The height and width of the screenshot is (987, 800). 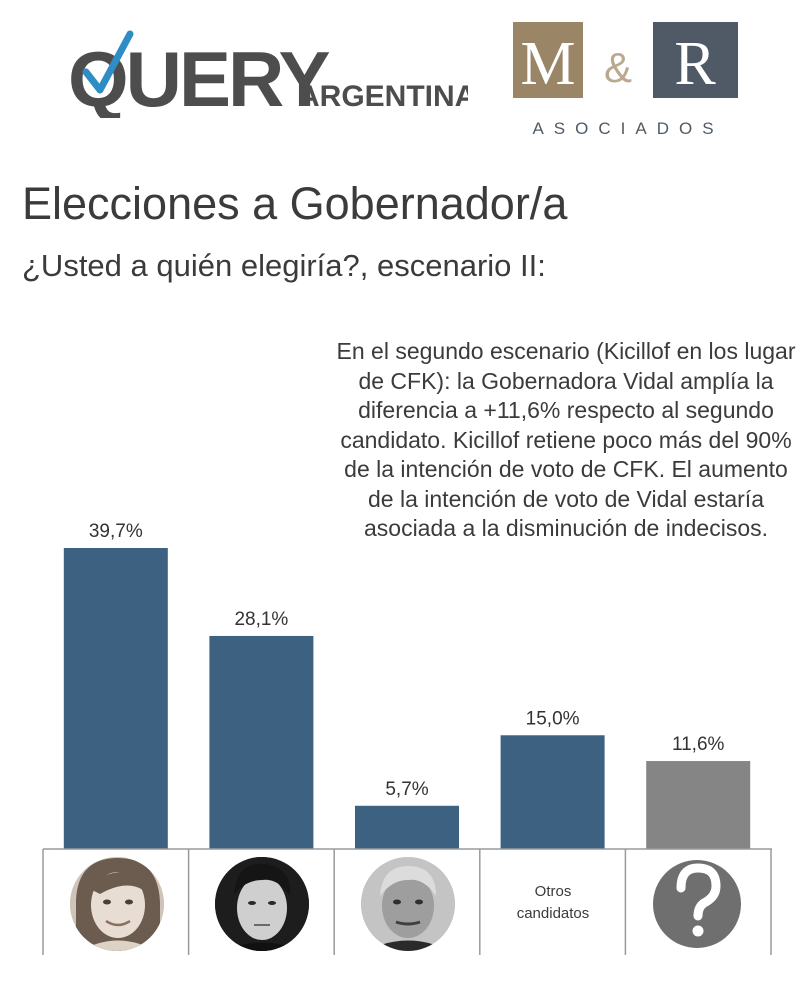 I want to click on mr-logo-sub: ASOCIADOS, so click(x=627, y=128).